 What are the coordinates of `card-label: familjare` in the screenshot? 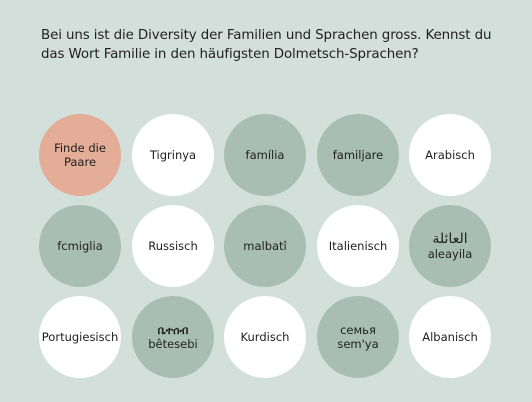 It's located at (358, 155).